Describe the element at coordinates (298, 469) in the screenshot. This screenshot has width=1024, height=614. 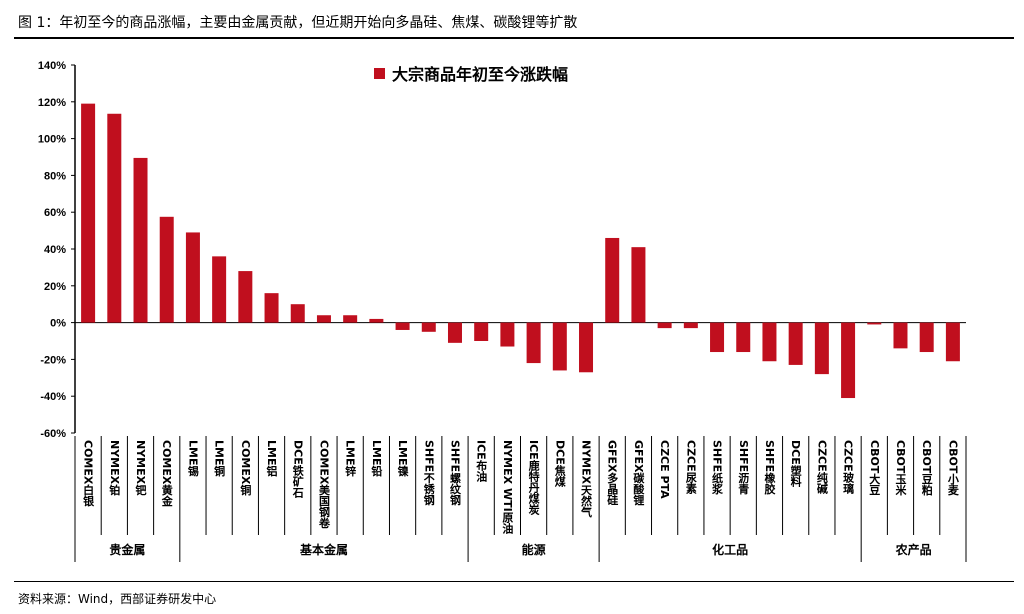
I see `x-tick-label: DCE铁矿石` at that location.